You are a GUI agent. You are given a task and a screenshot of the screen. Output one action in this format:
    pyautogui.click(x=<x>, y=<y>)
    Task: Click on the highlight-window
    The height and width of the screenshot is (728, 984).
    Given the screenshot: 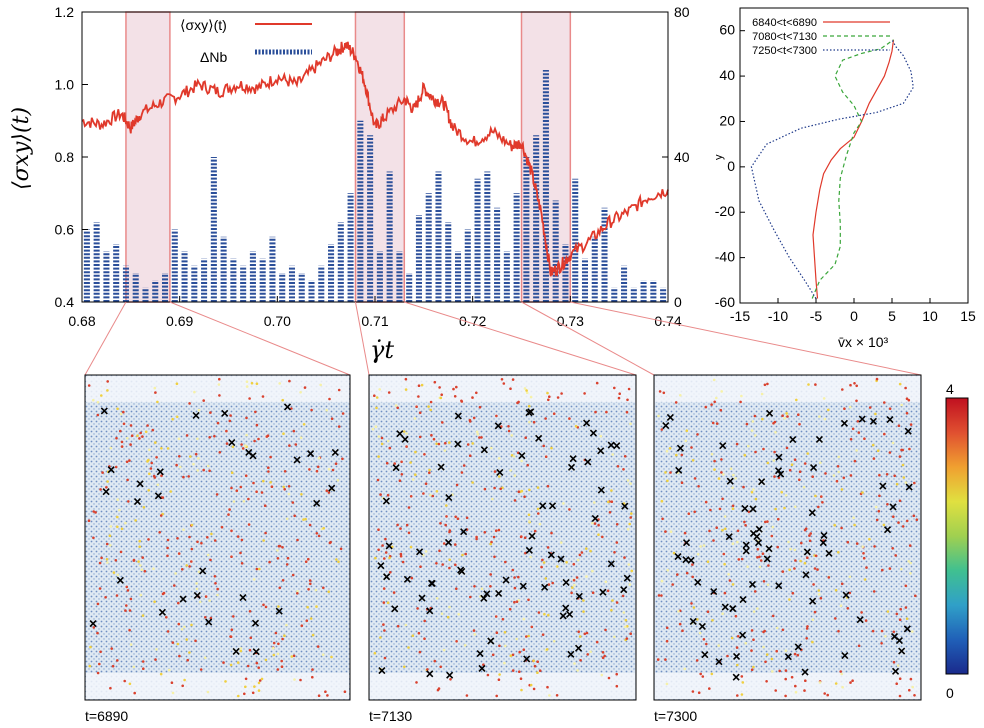 What is the action you would take?
    pyautogui.click(x=148, y=157)
    